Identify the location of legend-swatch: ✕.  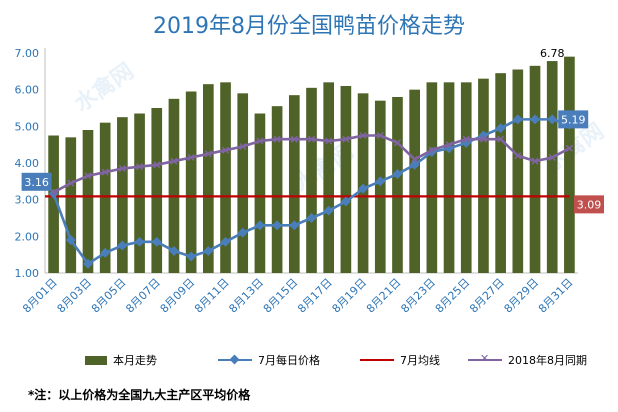
(485, 358).